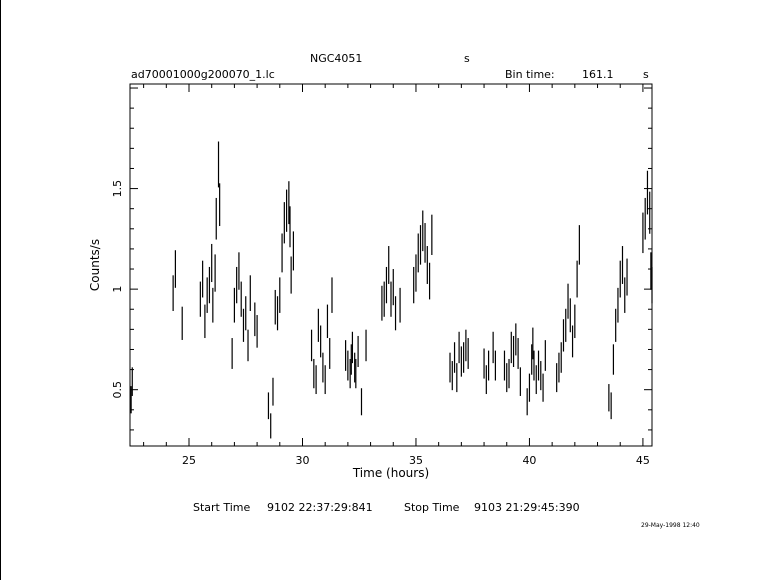 This screenshot has width=781, height=580. Describe the element at coordinates (95, 265) in the screenshot. I see `y-axis-title: Counts/s` at that location.